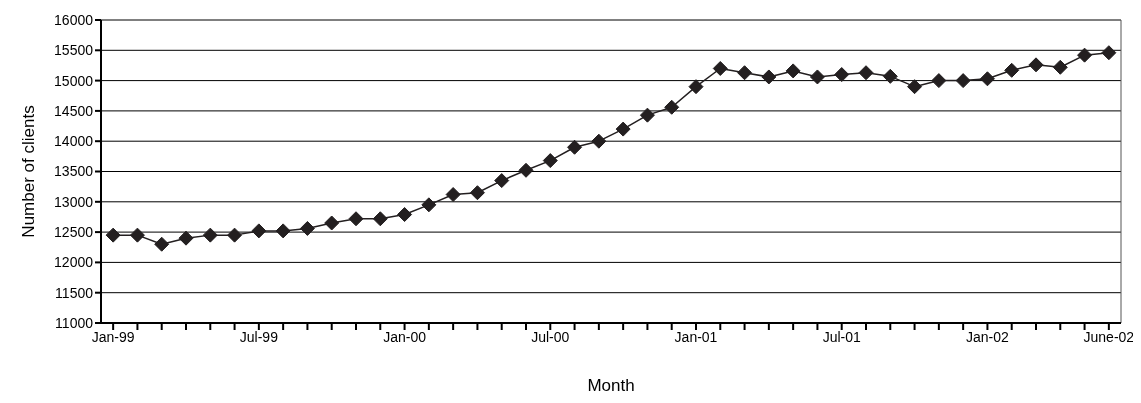  I want to click on x-tick-label: Jan-99, so click(113, 336).